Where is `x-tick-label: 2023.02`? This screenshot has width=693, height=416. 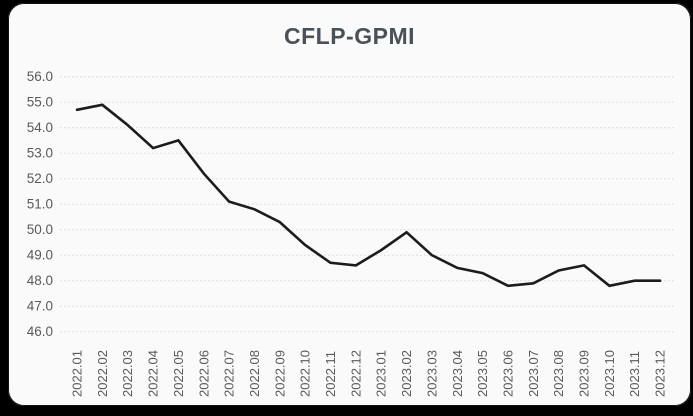 x-tick-label: 2023.02 is located at coordinates (406, 373).